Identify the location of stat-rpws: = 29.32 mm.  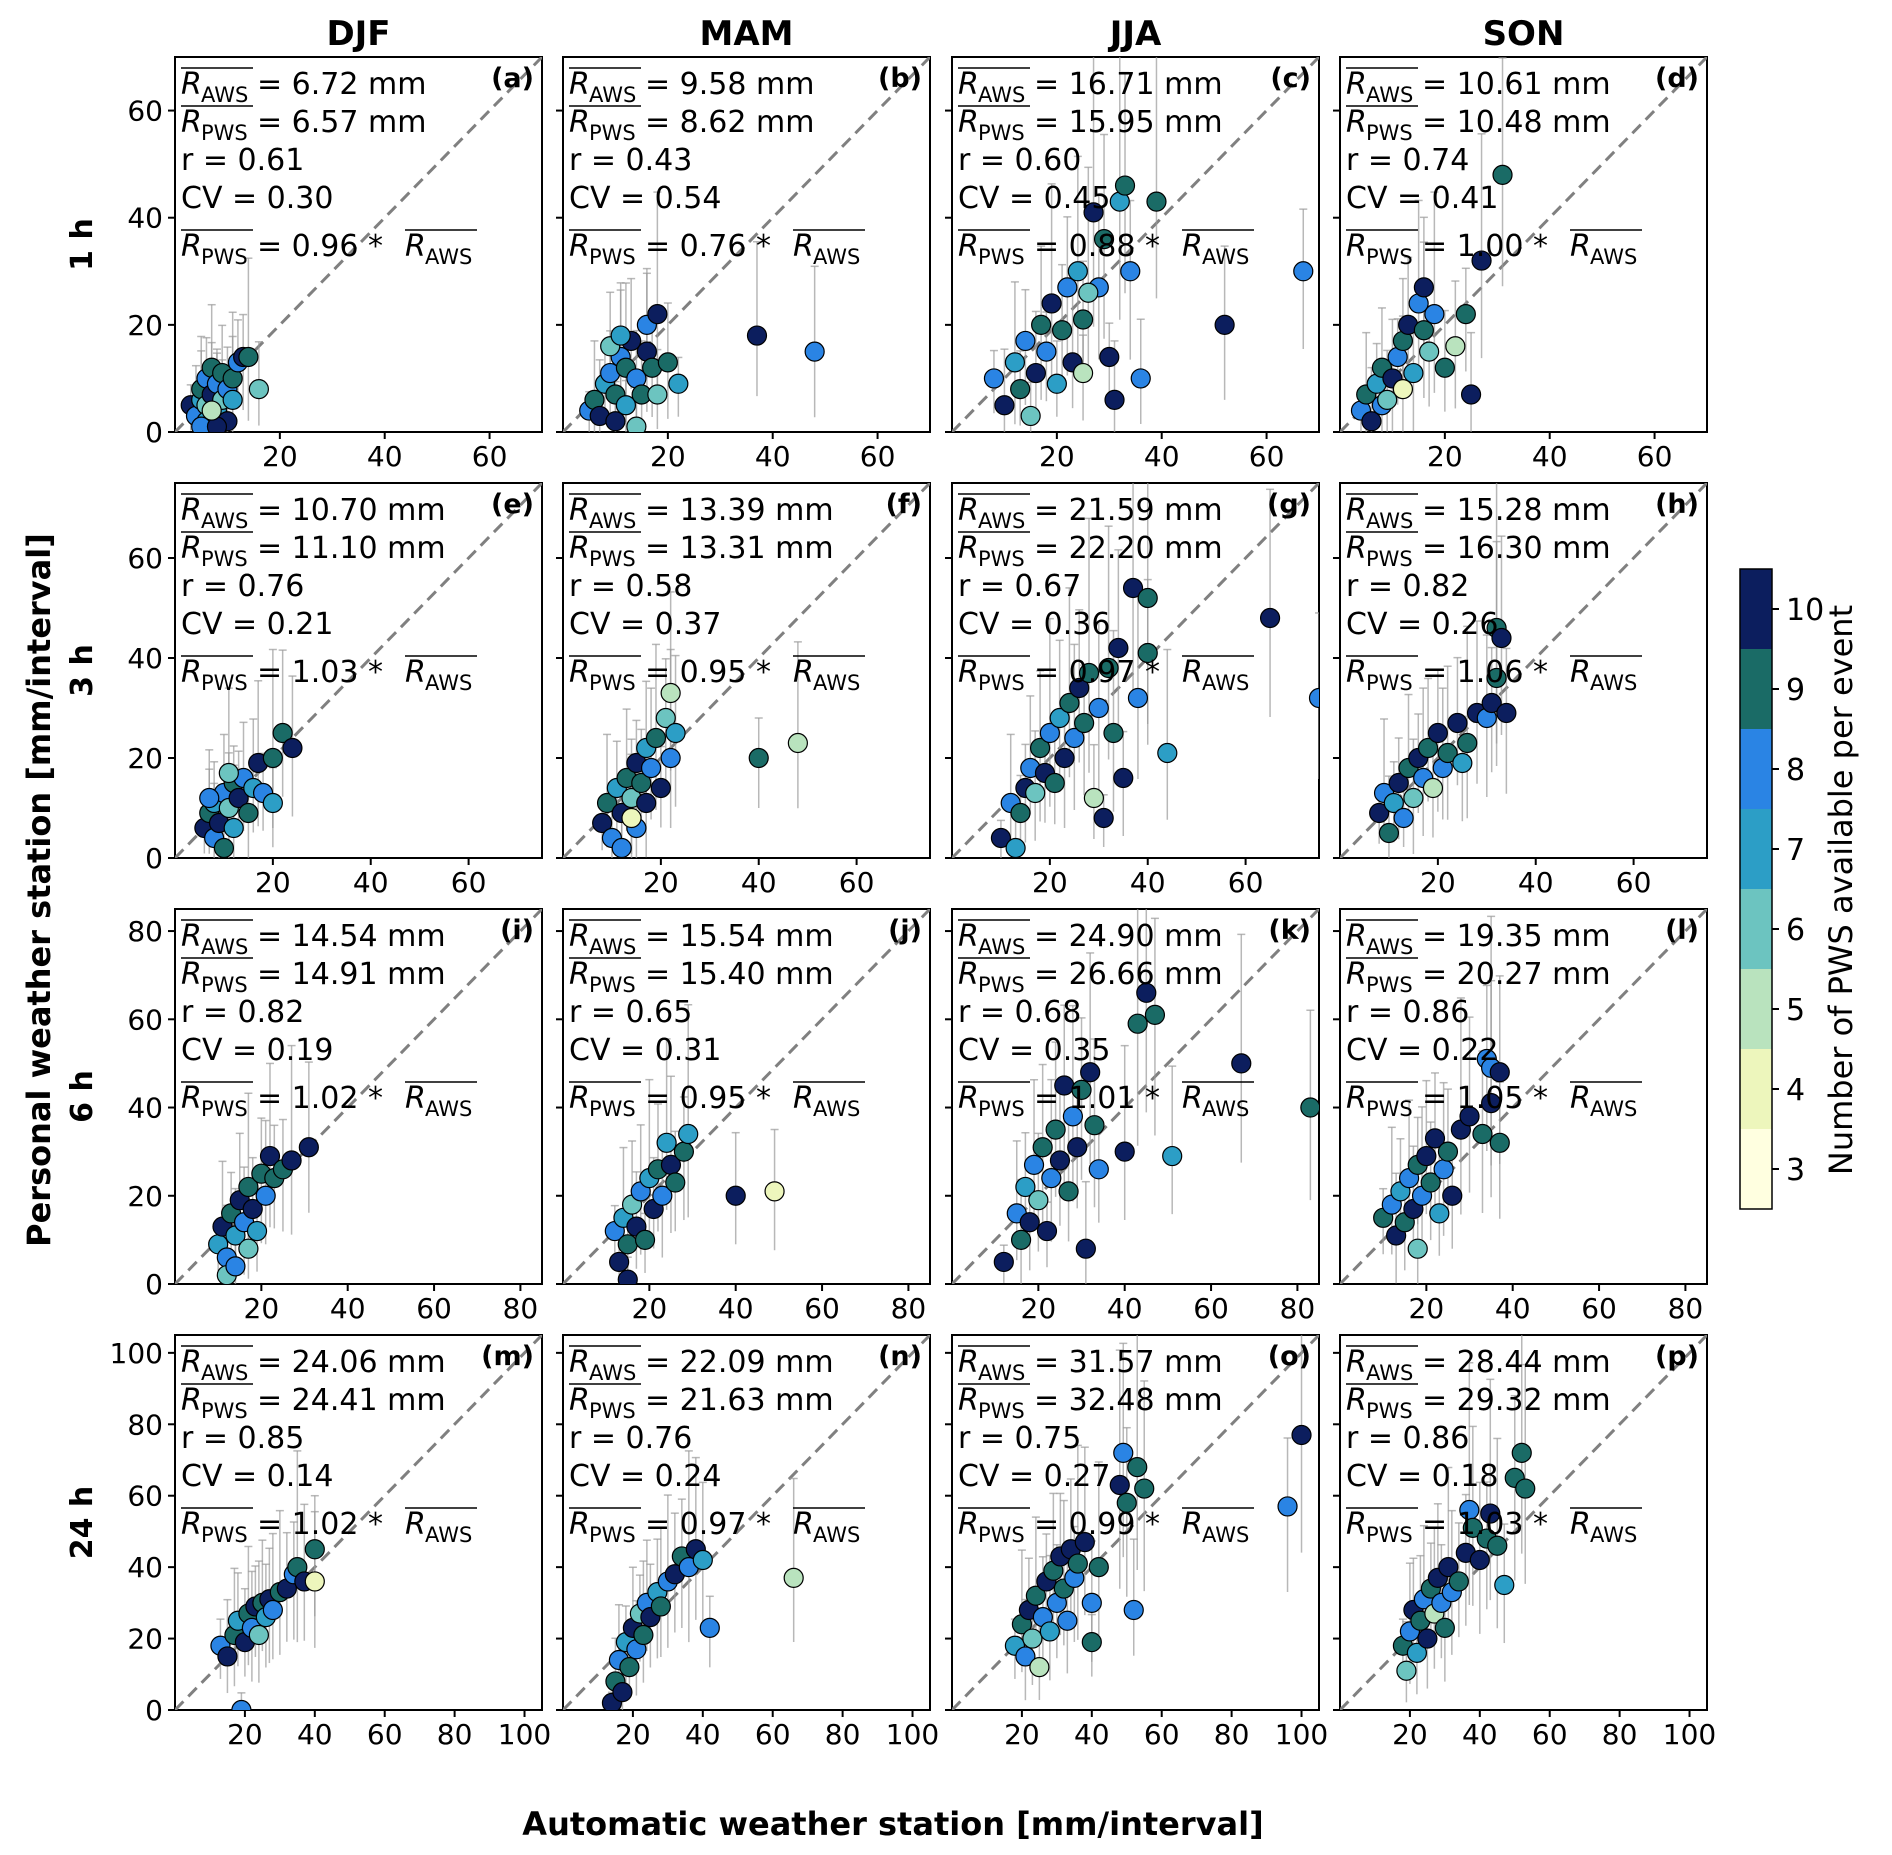
(1516, 1400).